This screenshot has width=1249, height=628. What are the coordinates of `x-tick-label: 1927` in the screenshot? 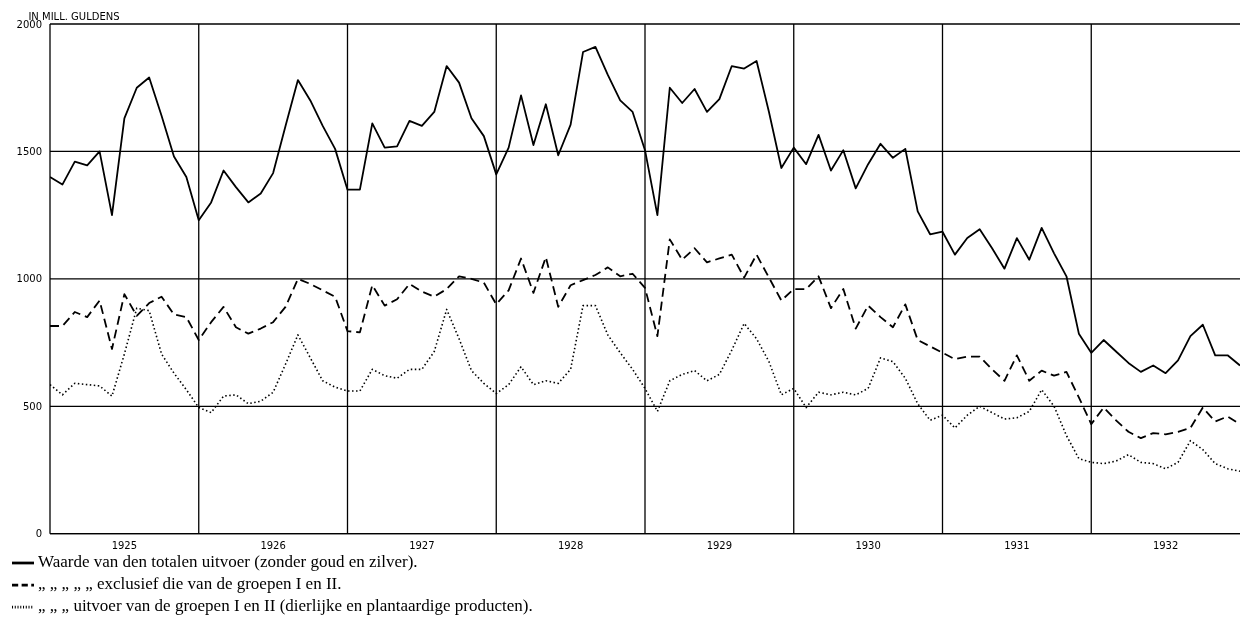 It's located at (422, 545).